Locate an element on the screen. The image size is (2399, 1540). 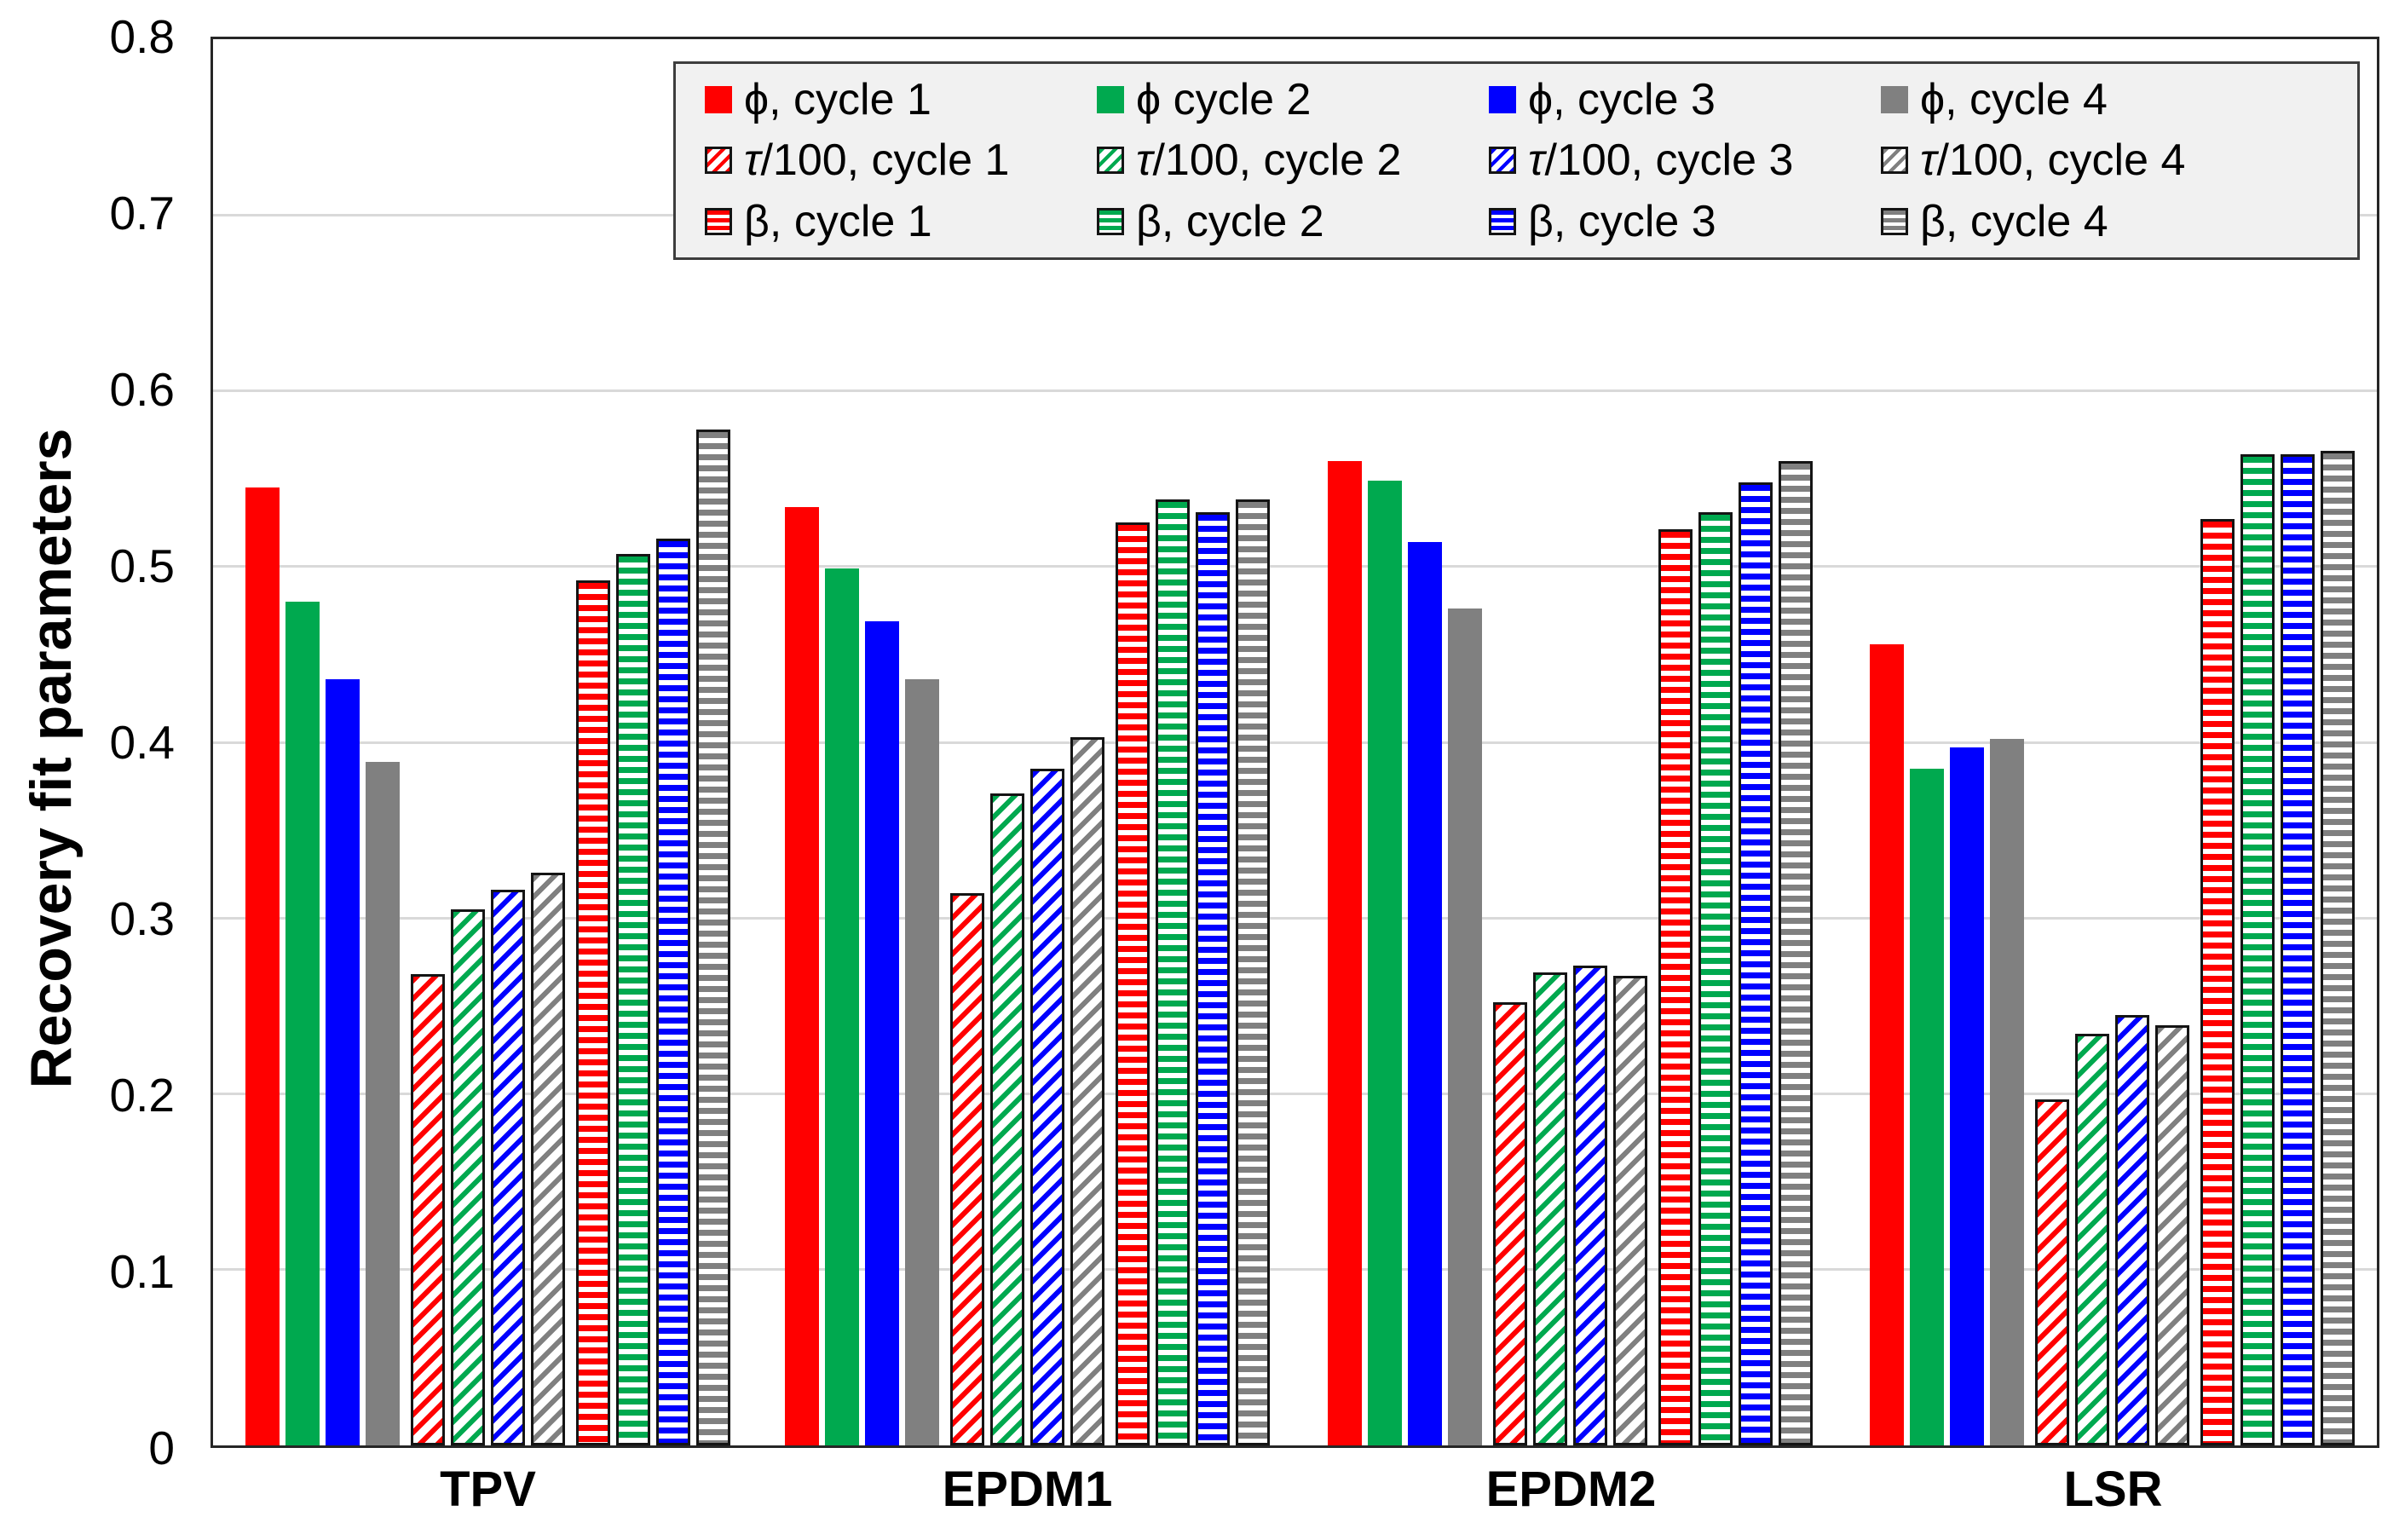
legend-label: τ/100, cycle 3 is located at coordinates (1661, 161).